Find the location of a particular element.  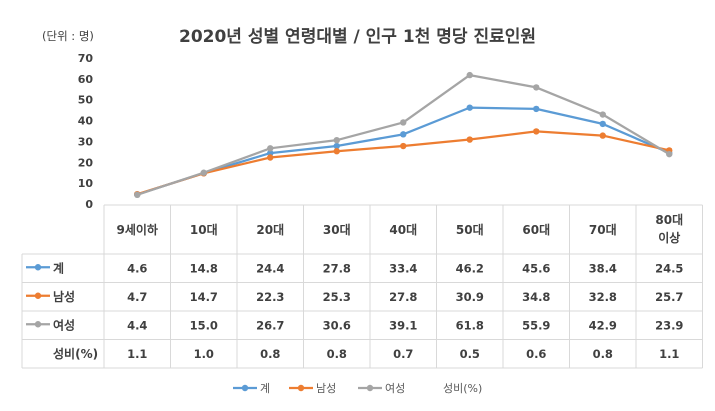

y-tick-label: 10 is located at coordinates (86, 183).